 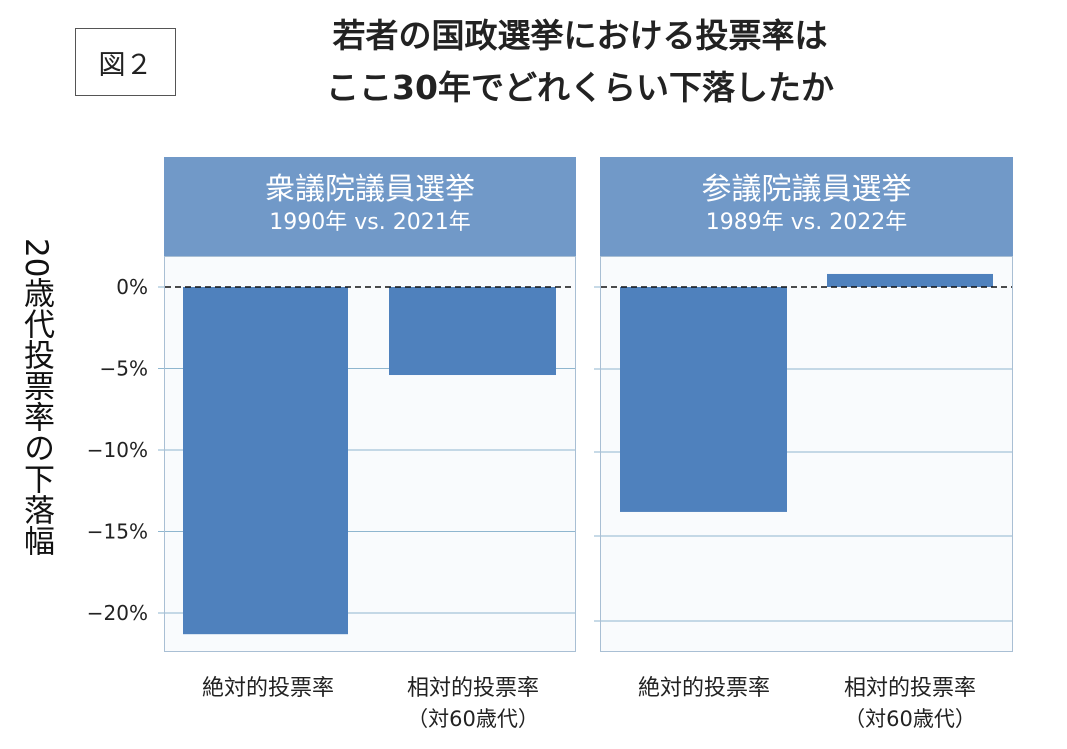 I want to click on panel-header-sangiin: 参議院議員選挙 1989年 vs. 2022年, so click(x=806, y=206).